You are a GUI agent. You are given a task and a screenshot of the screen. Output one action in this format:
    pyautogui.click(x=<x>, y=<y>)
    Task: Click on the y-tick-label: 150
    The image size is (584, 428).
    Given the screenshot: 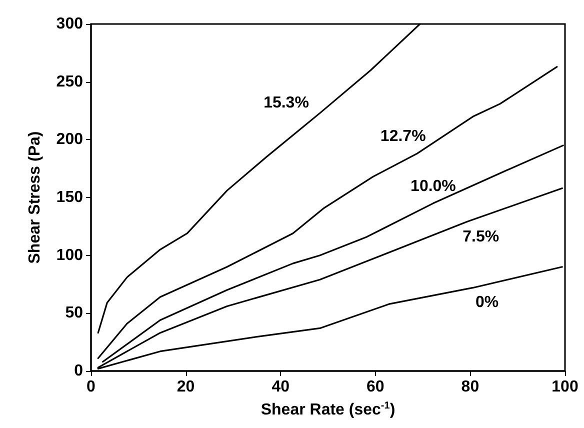 What is the action you would take?
    pyautogui.click(x=70, y=197)
    